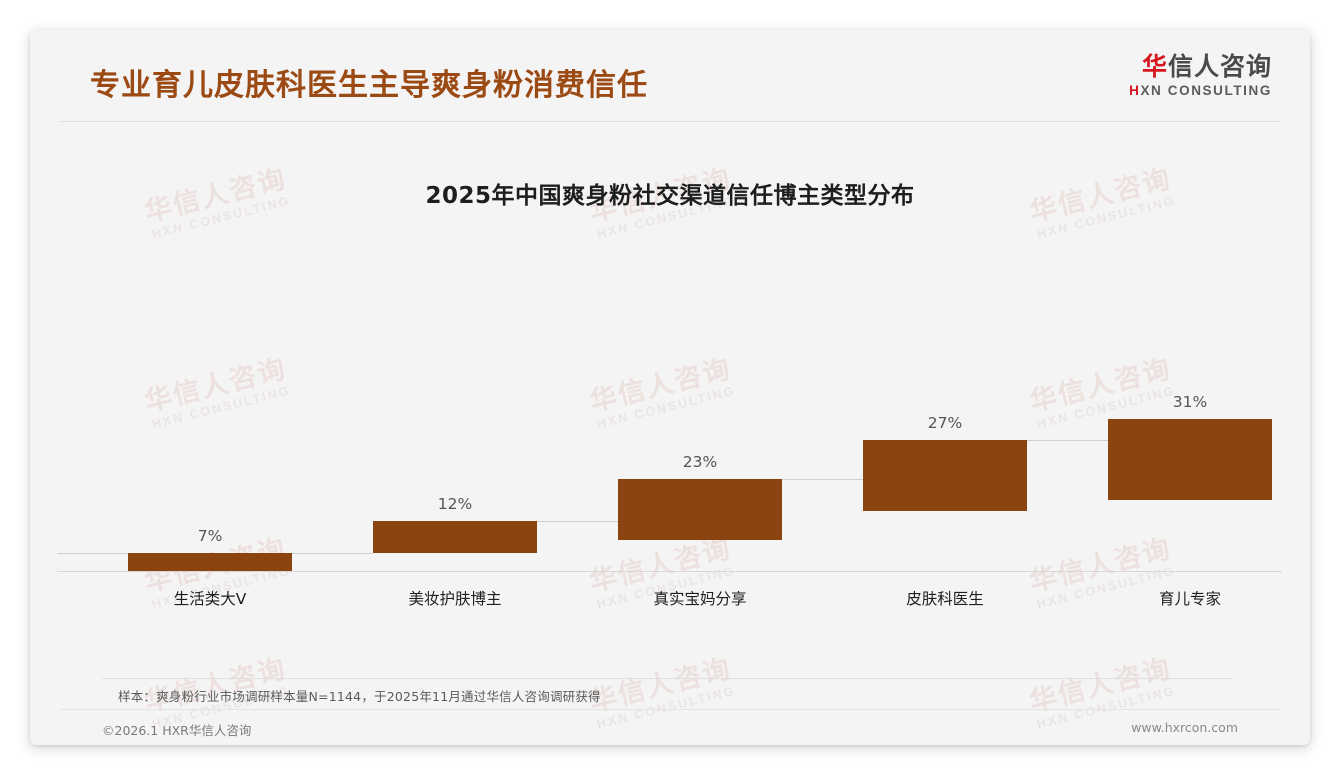  I want to click on logo-cn-red: 华, so click(1154, 67).